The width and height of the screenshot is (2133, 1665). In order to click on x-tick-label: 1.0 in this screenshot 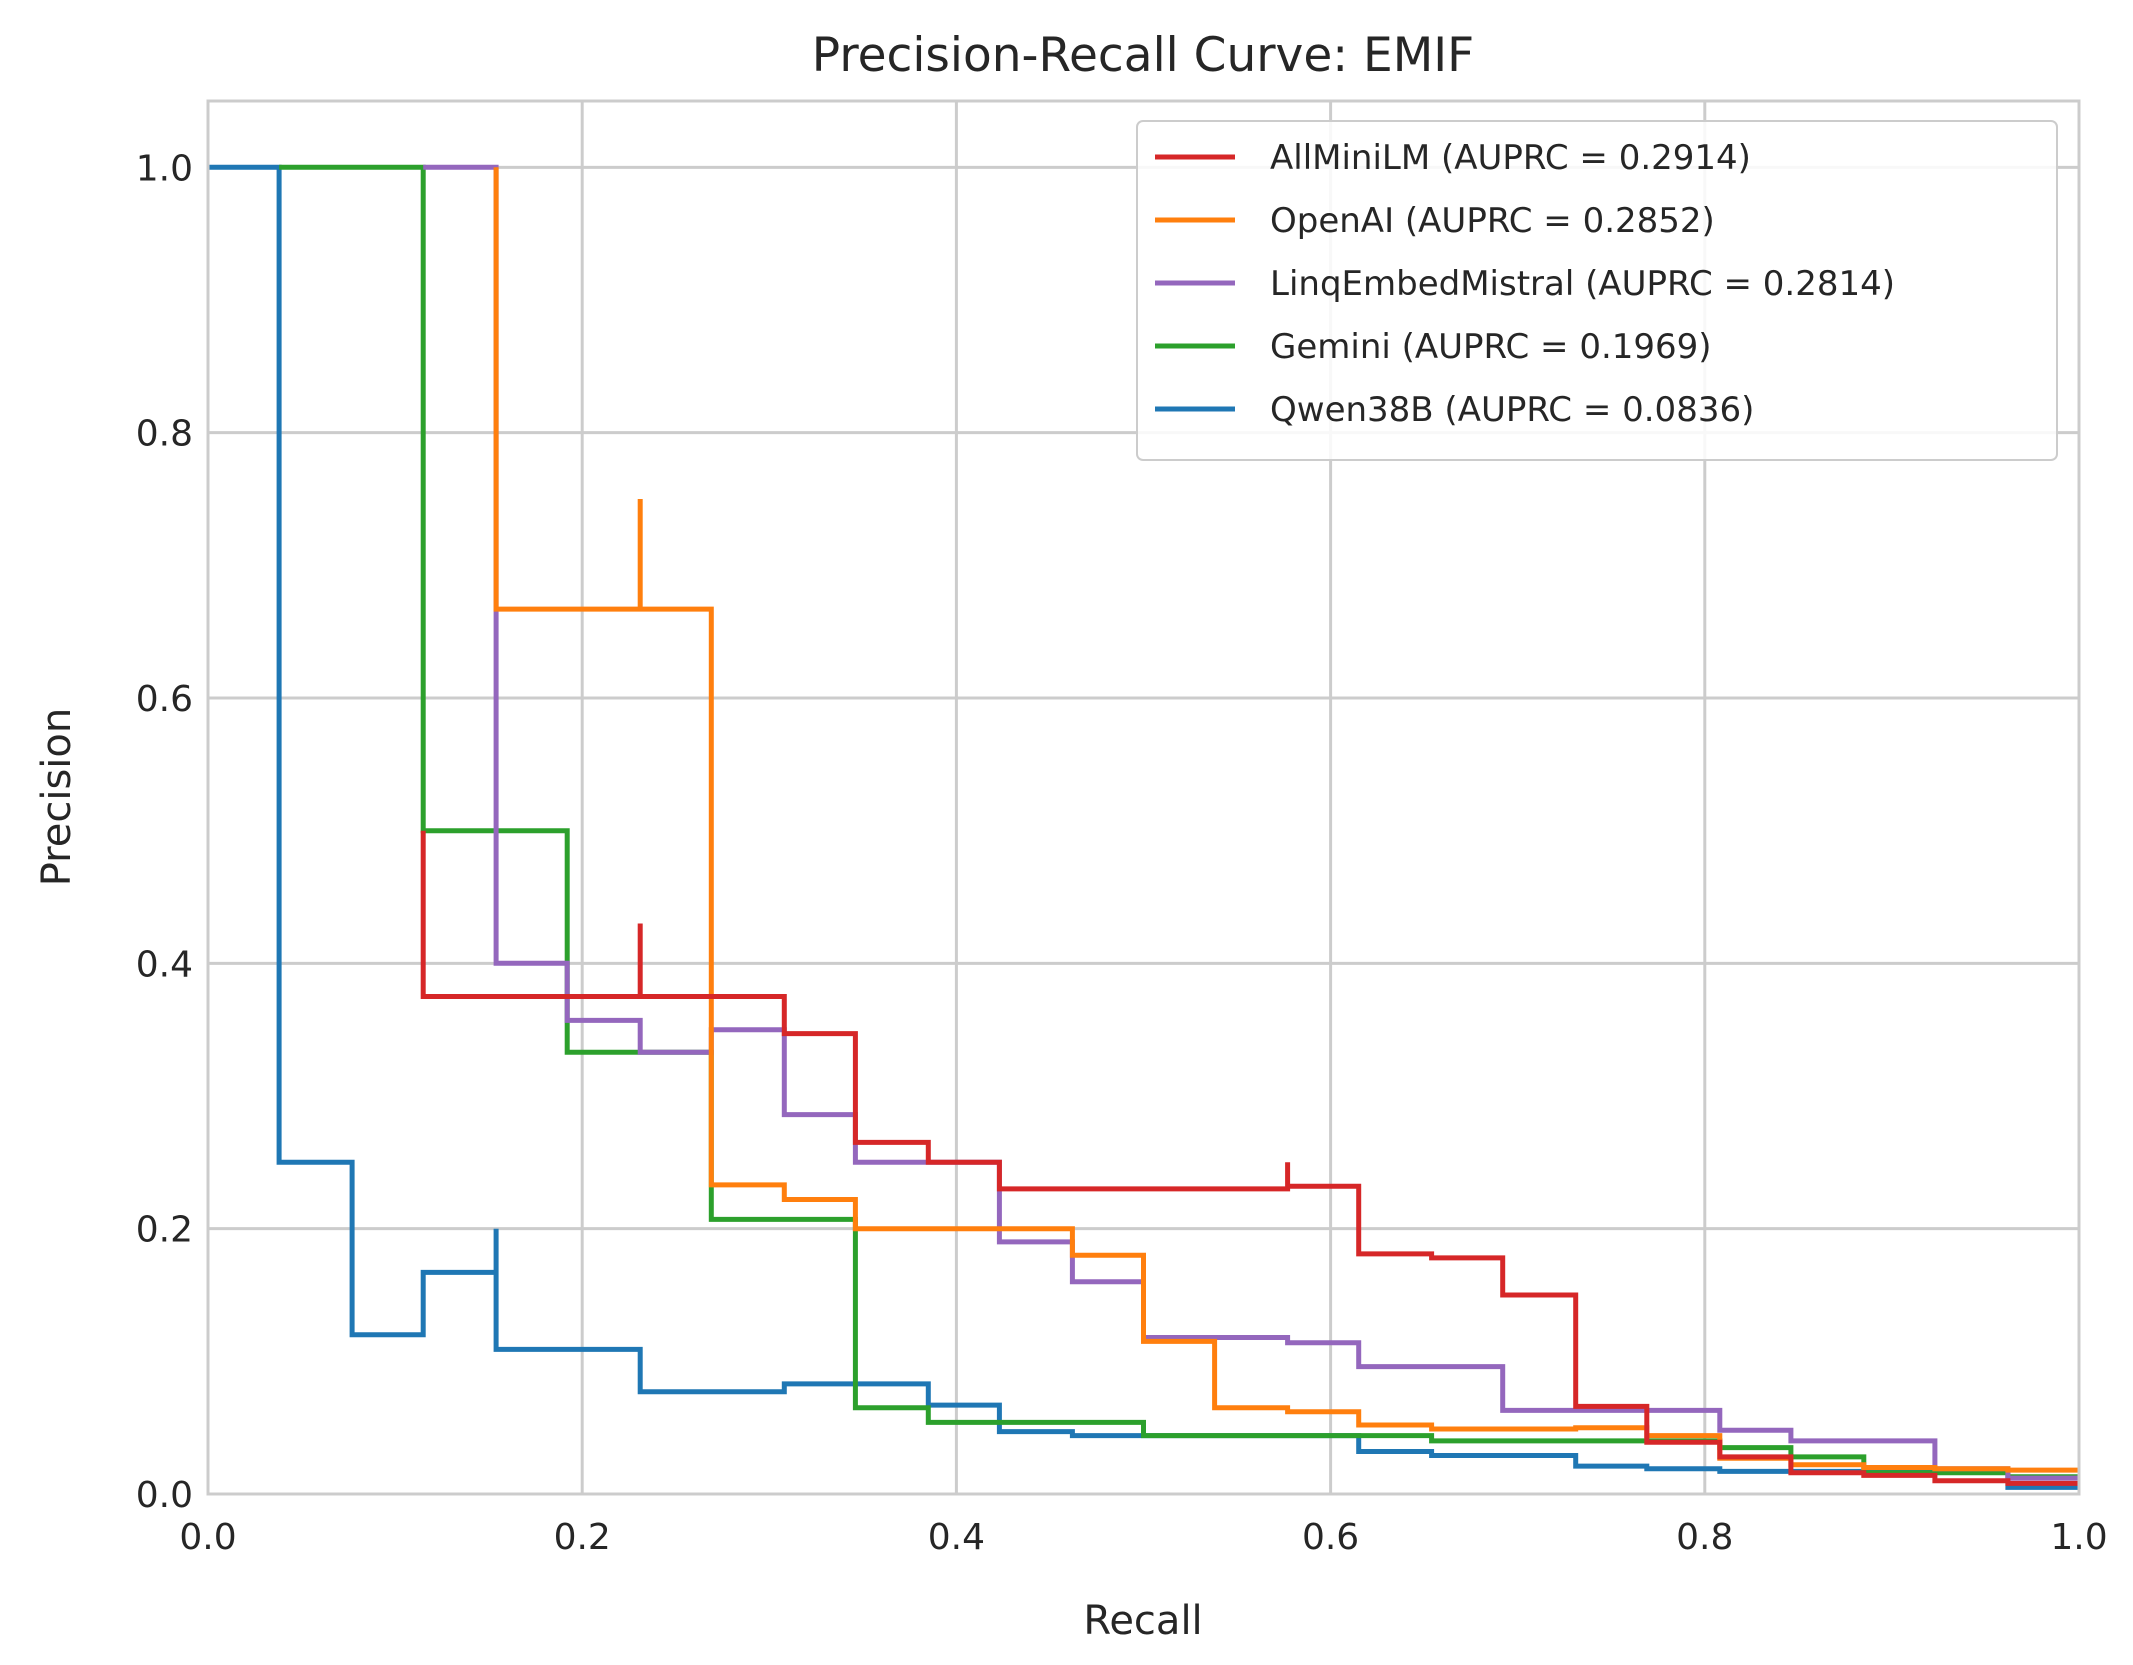, I will do `click(2078, 1537)`.